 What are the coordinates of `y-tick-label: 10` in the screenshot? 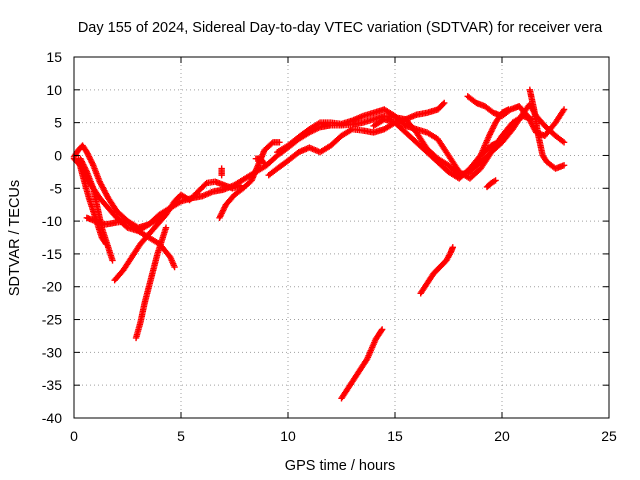 It's located at (54, 90).